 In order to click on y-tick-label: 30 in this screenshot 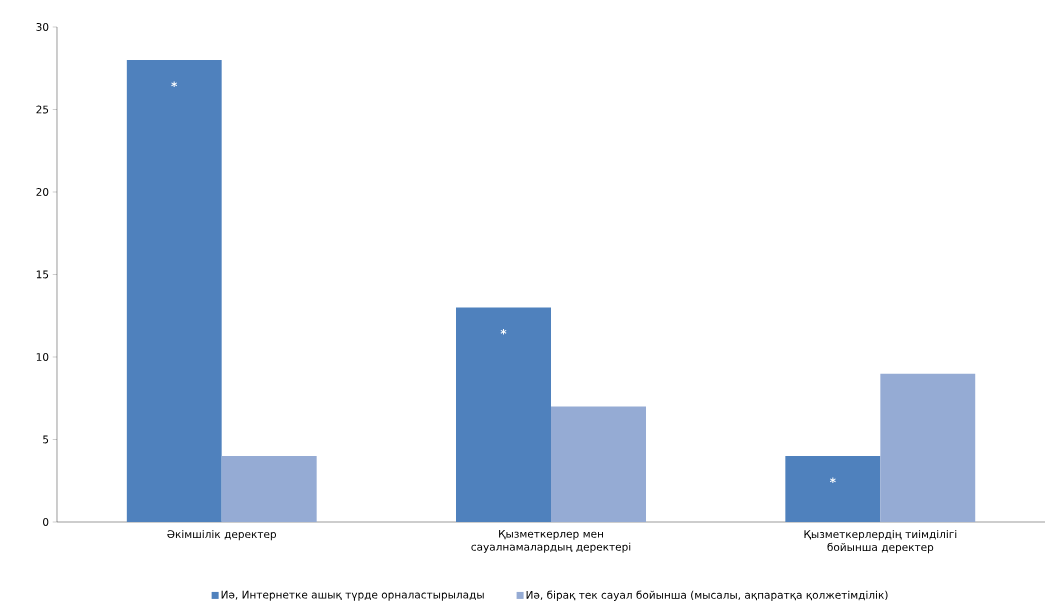, I will do `click(42, 27)`.